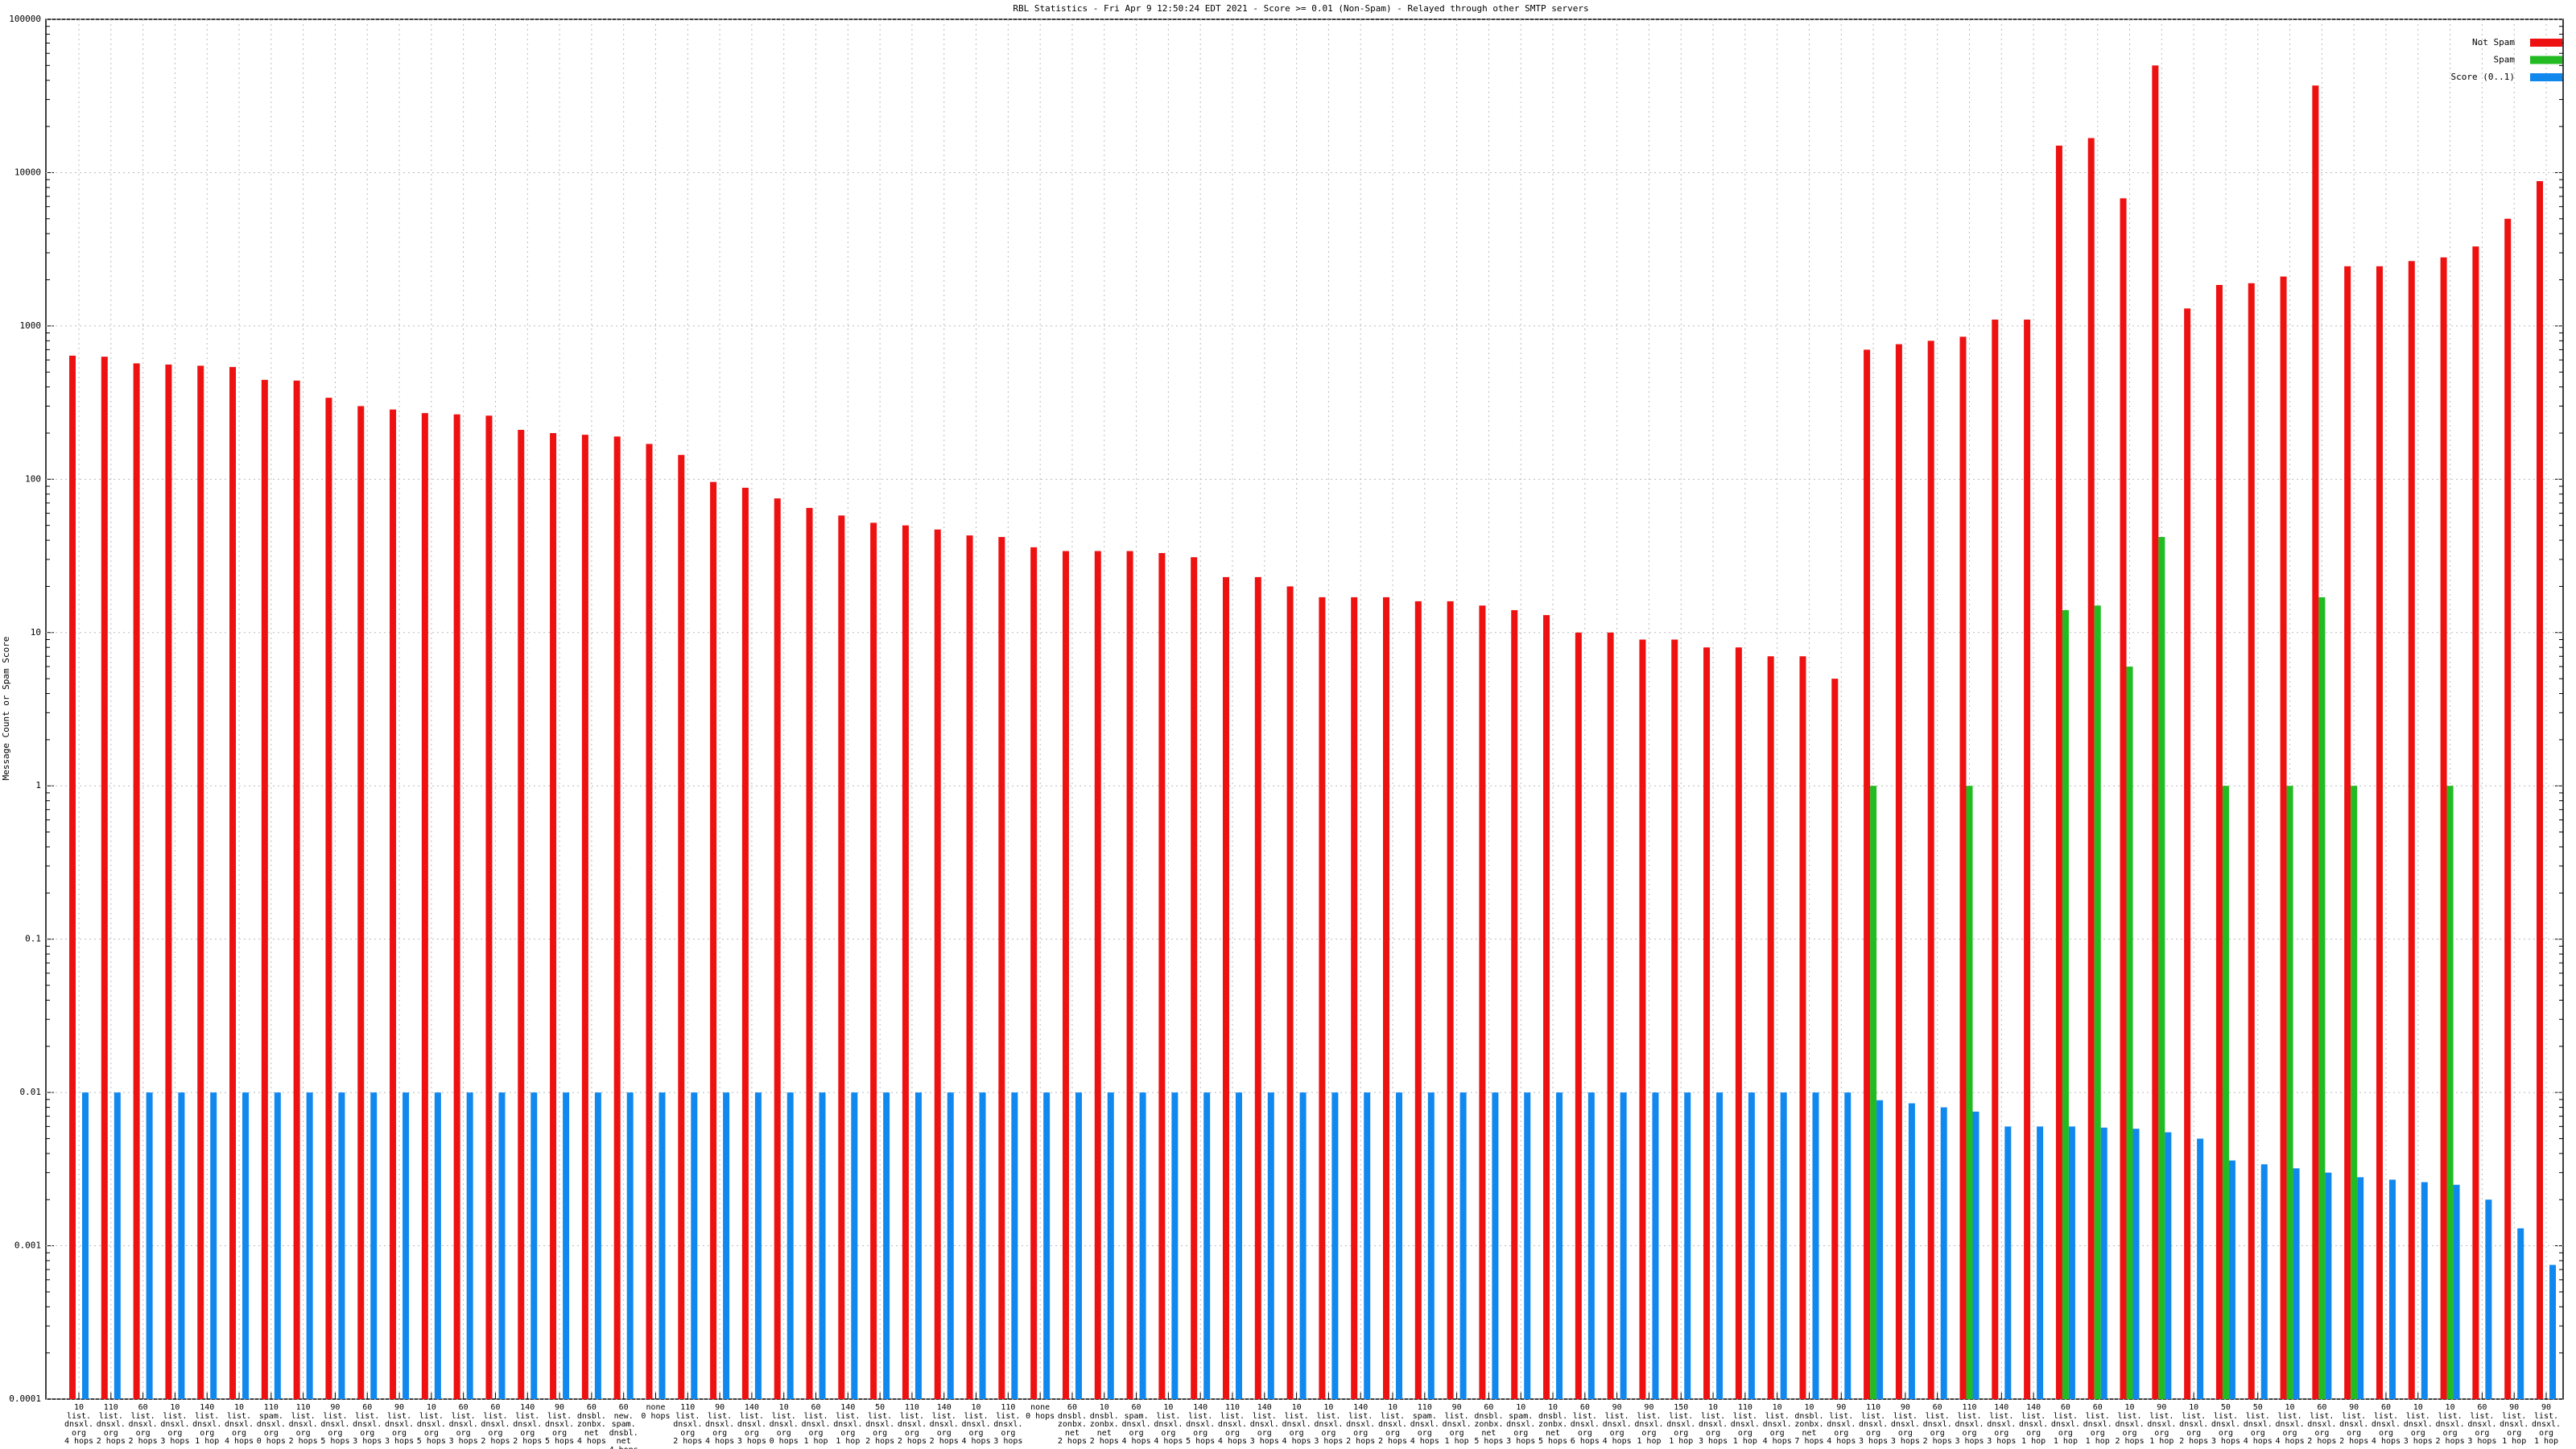  I want to click on legend-label: Score (0..1), so click(2483, 77).